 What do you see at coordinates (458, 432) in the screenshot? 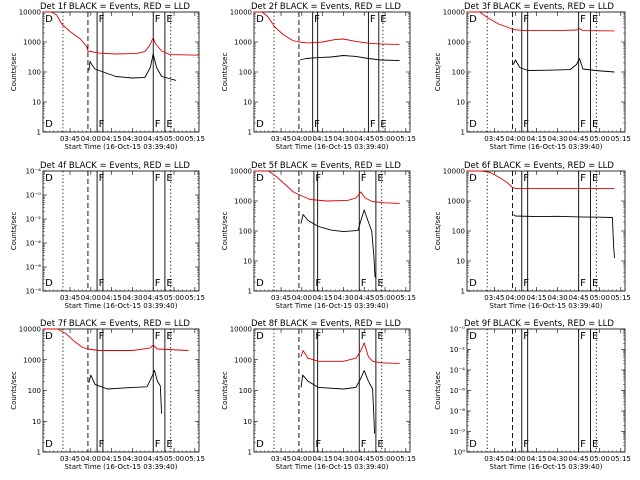
I see `y-tick-label: 10⁻⁹` at bounding box center [458, 432].